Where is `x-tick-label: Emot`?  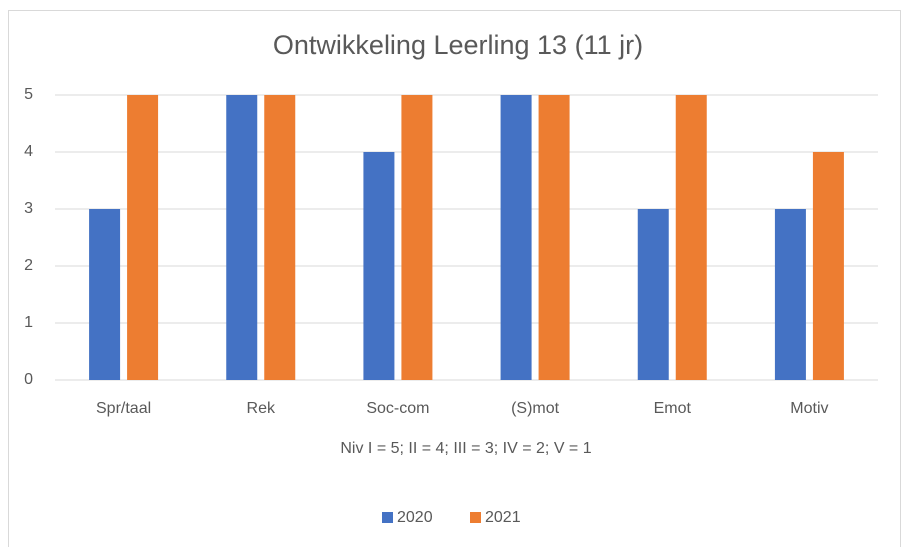 x-tick-label: Emot is located at coordinates (673, 408).